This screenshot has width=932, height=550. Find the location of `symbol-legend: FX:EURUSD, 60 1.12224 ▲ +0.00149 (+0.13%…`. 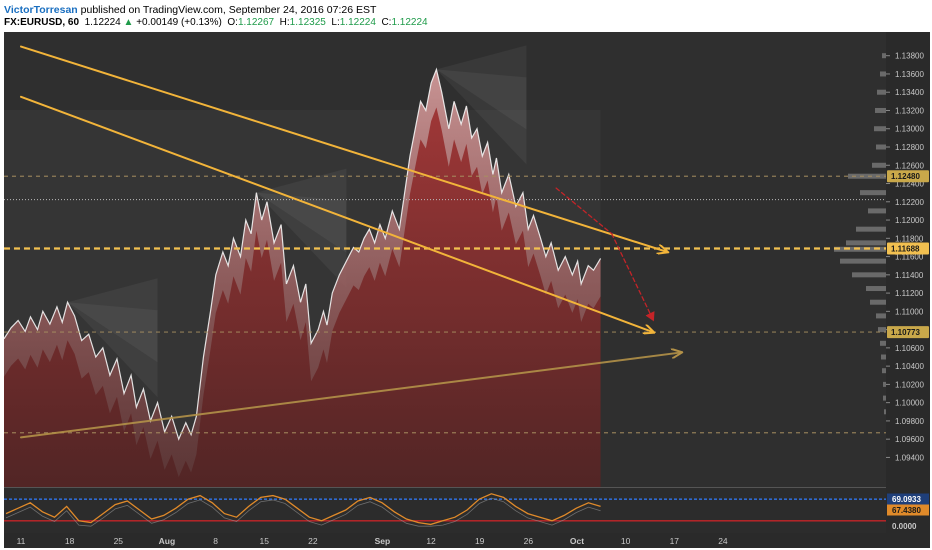

symbol-legend: FX:EURUSD, 60 1.12224 ▲ +0.00149 (+0.13%… is located at coordinates (216, 22).